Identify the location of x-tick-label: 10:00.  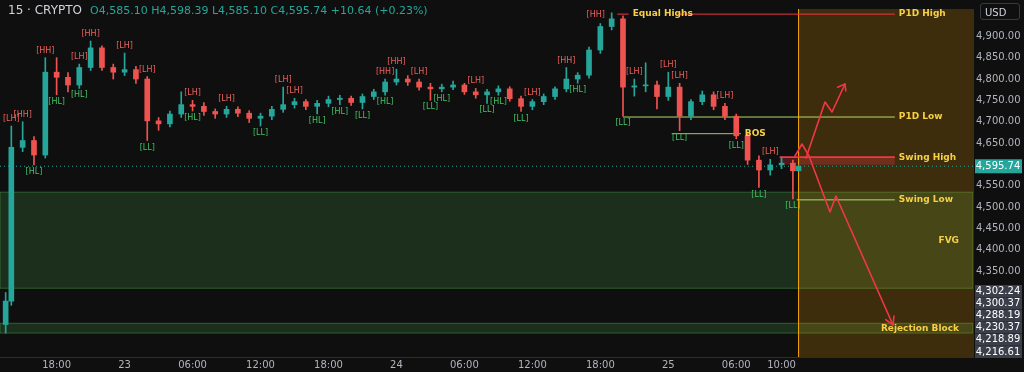
(781, 364).